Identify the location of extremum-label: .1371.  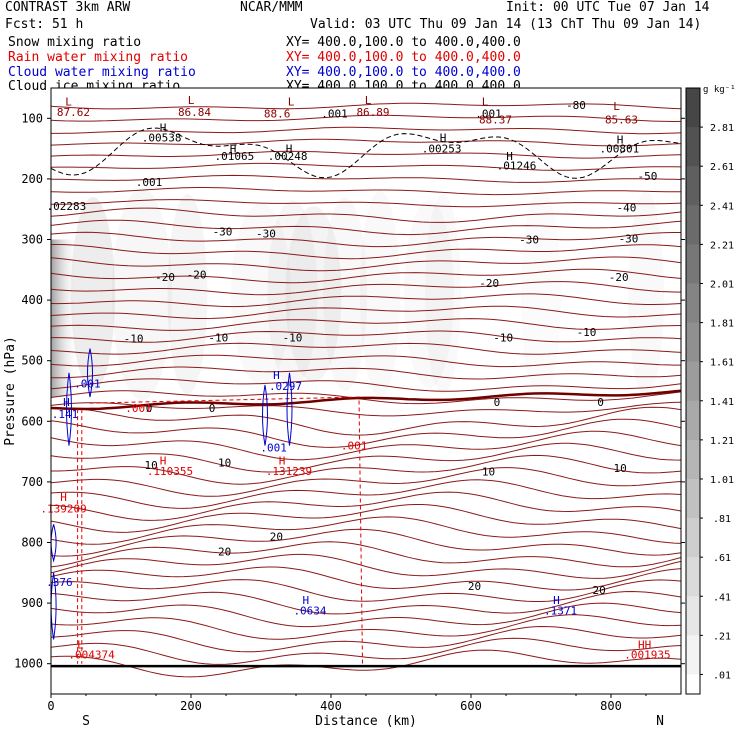
(560, 610).